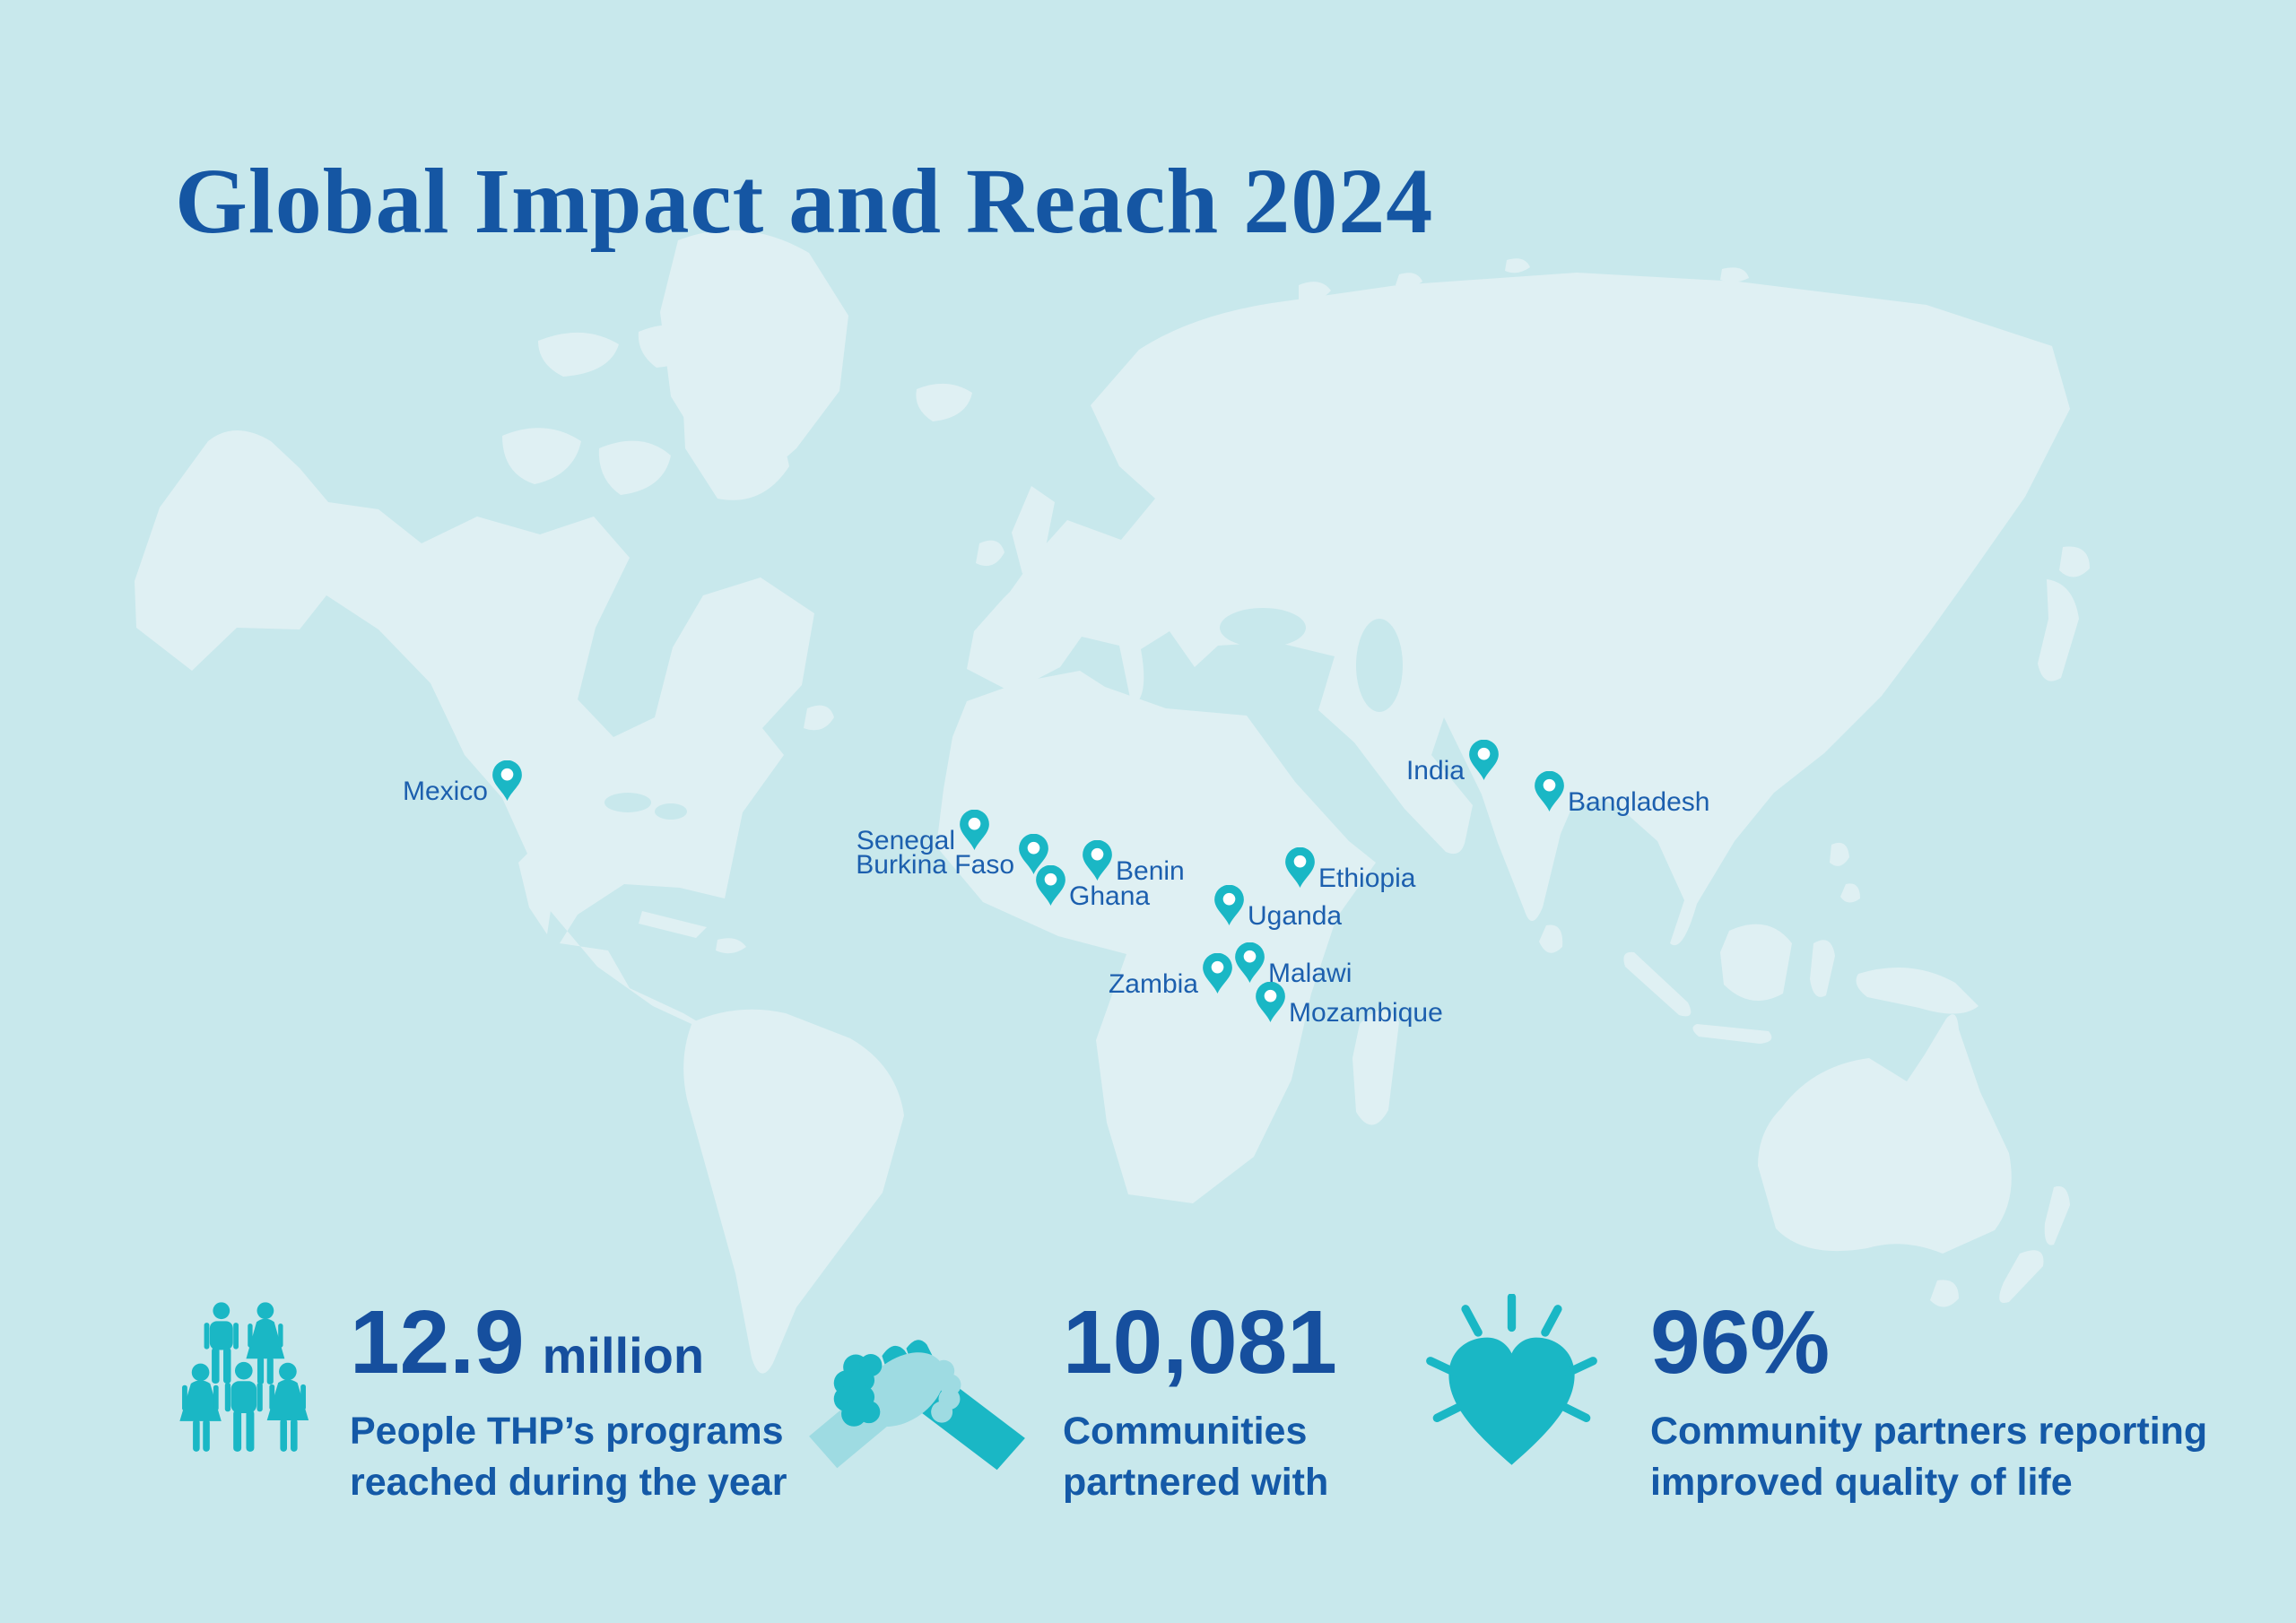 This screenshot has width=2296, height=1623. Describe the element at coordinates (1929, 1431) in the screenshot. I see `stat-desc-line: Community partners reporting` at that location.